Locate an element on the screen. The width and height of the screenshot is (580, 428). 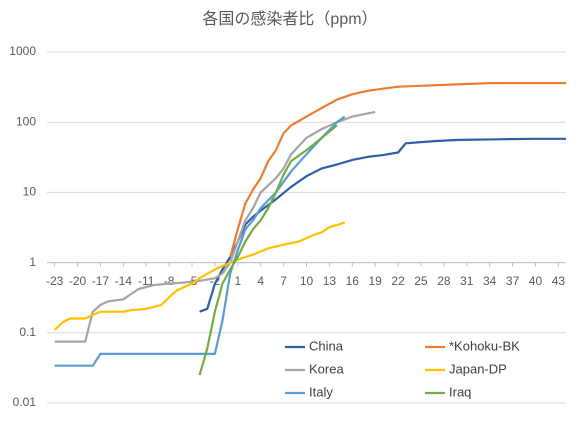
legend-label: Japan-DP is located at coordinates (478, 368).